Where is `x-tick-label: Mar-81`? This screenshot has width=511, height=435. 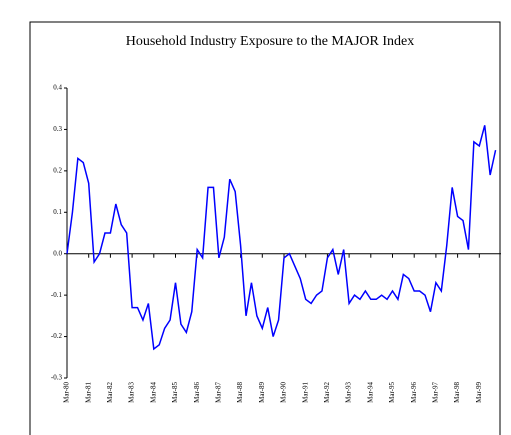
x-tick-label: Mar-81 is located at coordinates (88, 392).